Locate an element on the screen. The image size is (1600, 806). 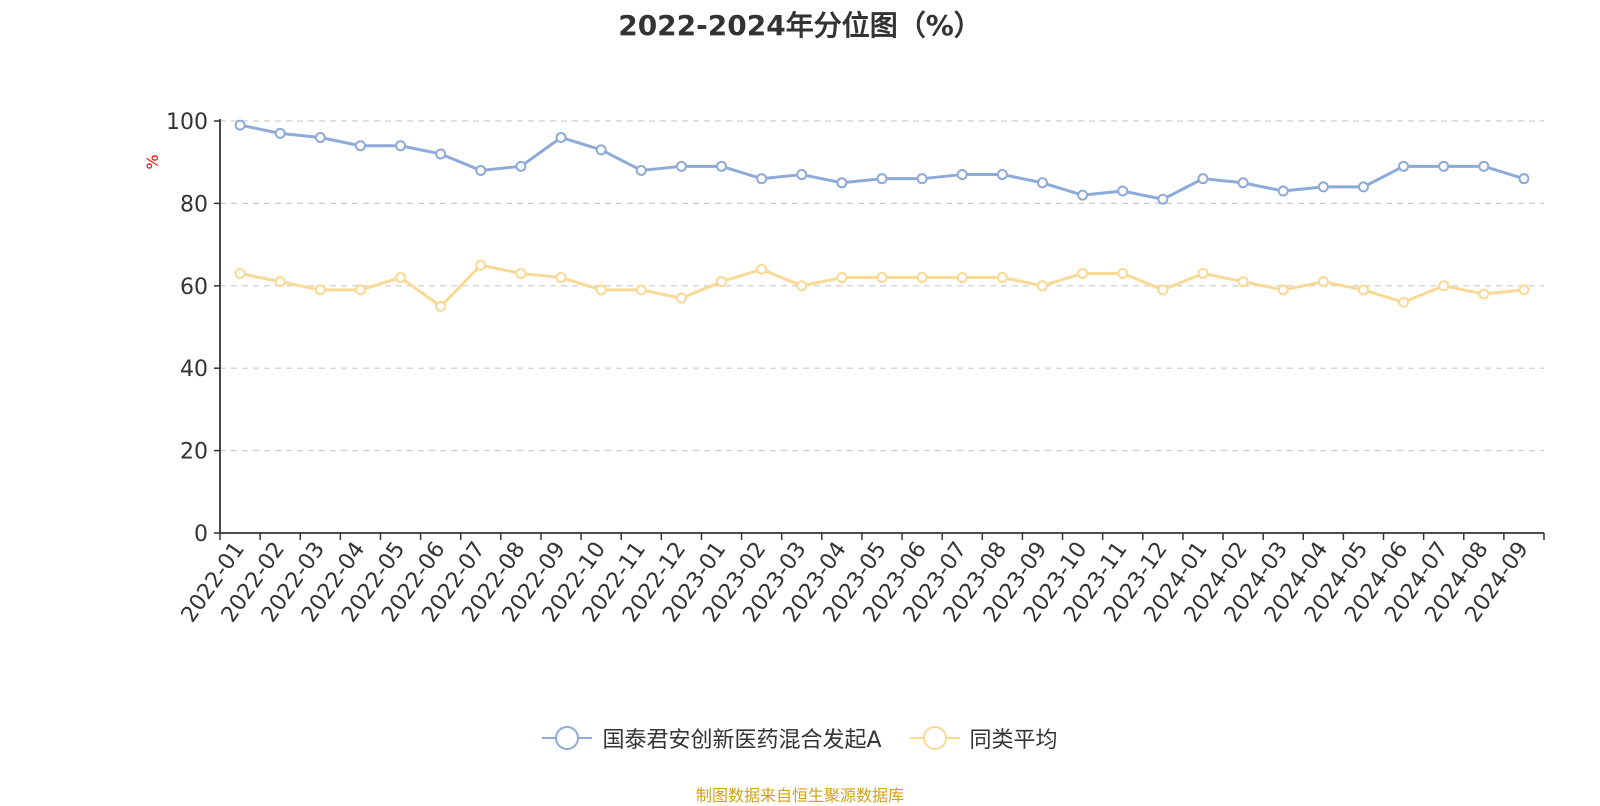
y-tick-label: 60 is located at coordinates (194, 287).